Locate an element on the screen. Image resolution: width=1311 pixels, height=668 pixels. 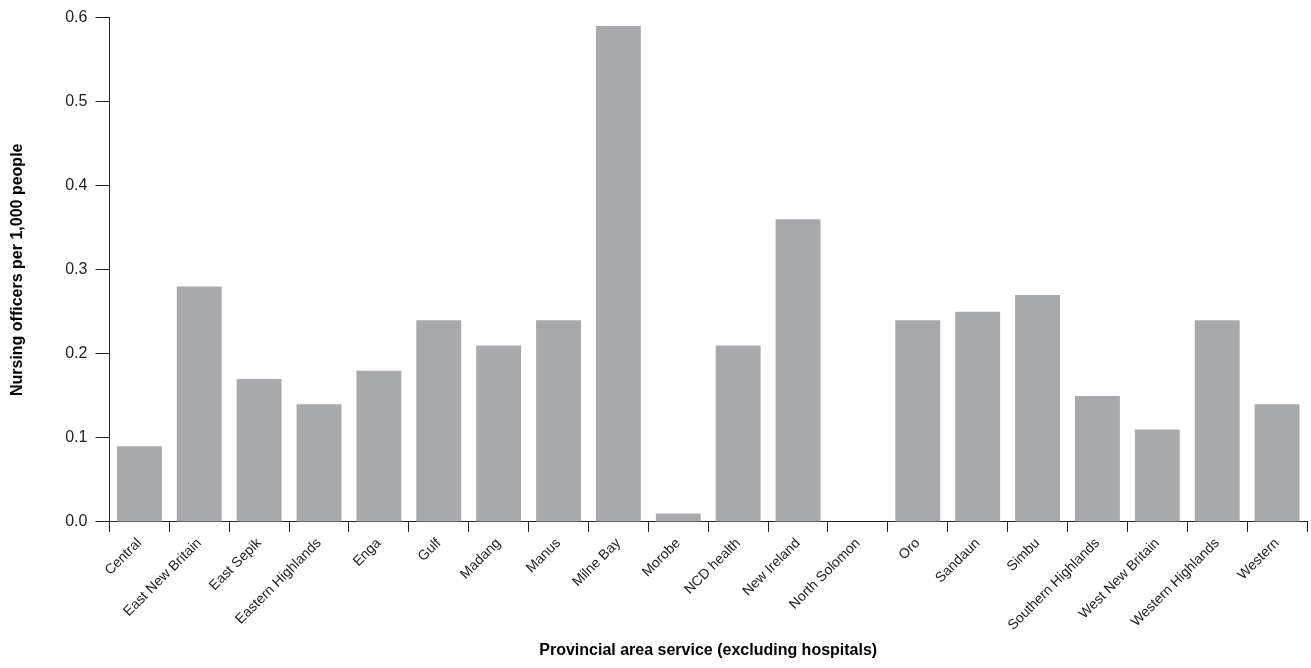
y-tick-label: 0.1 is located at coordinates (76, 437).